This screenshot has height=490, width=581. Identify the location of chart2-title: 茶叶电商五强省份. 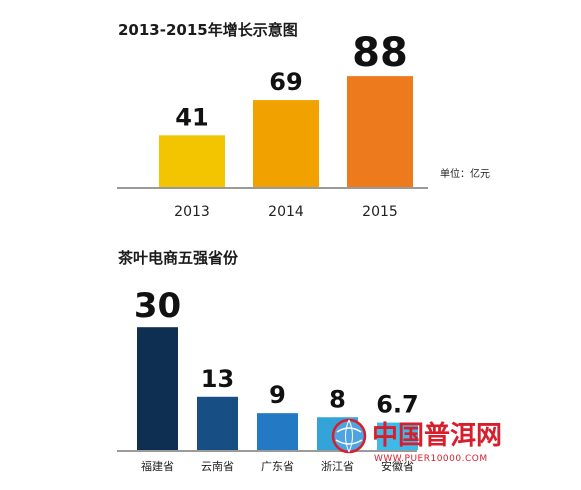
(178, 258).